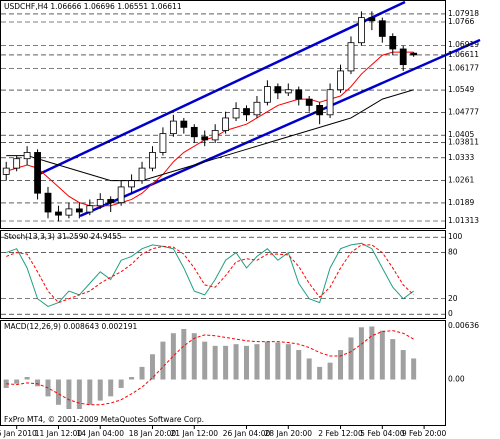  I want to click on x-tick-label: 6 Jan 2010, so click(18, 433).